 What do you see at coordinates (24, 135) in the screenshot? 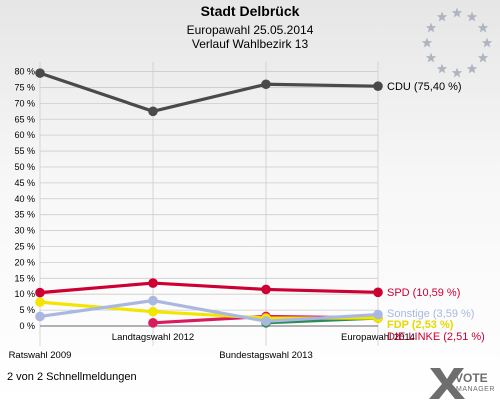
I see `y-tick-label: 60 %` at bounding box center [24, 135].